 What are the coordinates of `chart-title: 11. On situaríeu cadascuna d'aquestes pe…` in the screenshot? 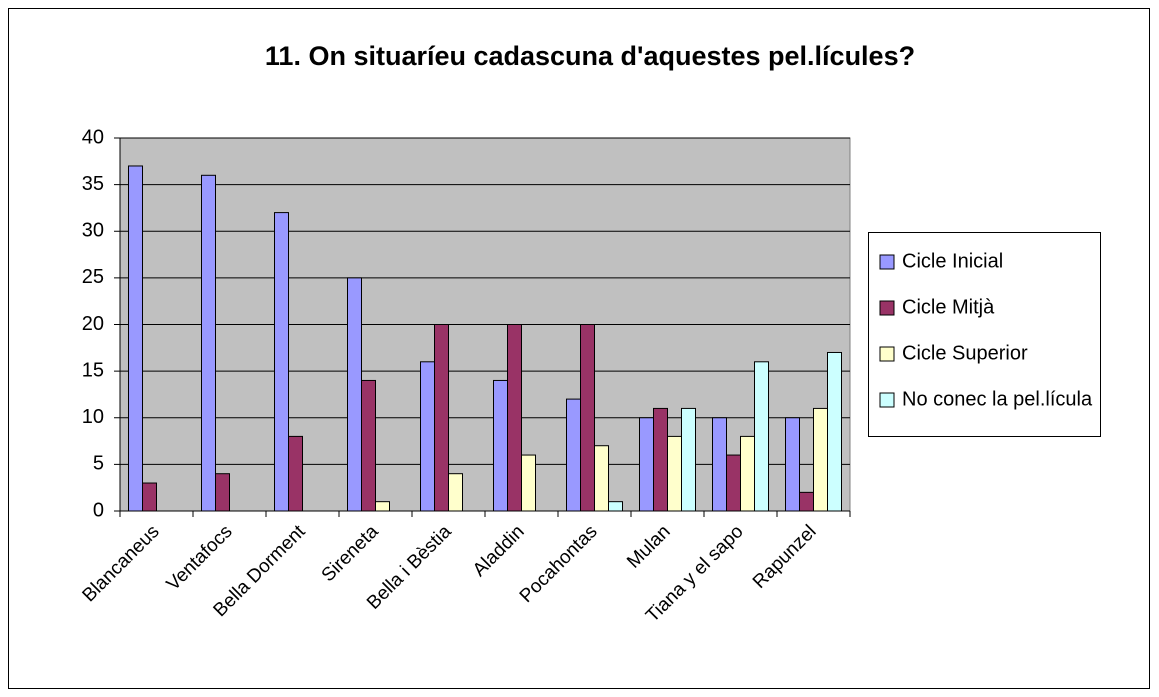 It's located at (590, 56).